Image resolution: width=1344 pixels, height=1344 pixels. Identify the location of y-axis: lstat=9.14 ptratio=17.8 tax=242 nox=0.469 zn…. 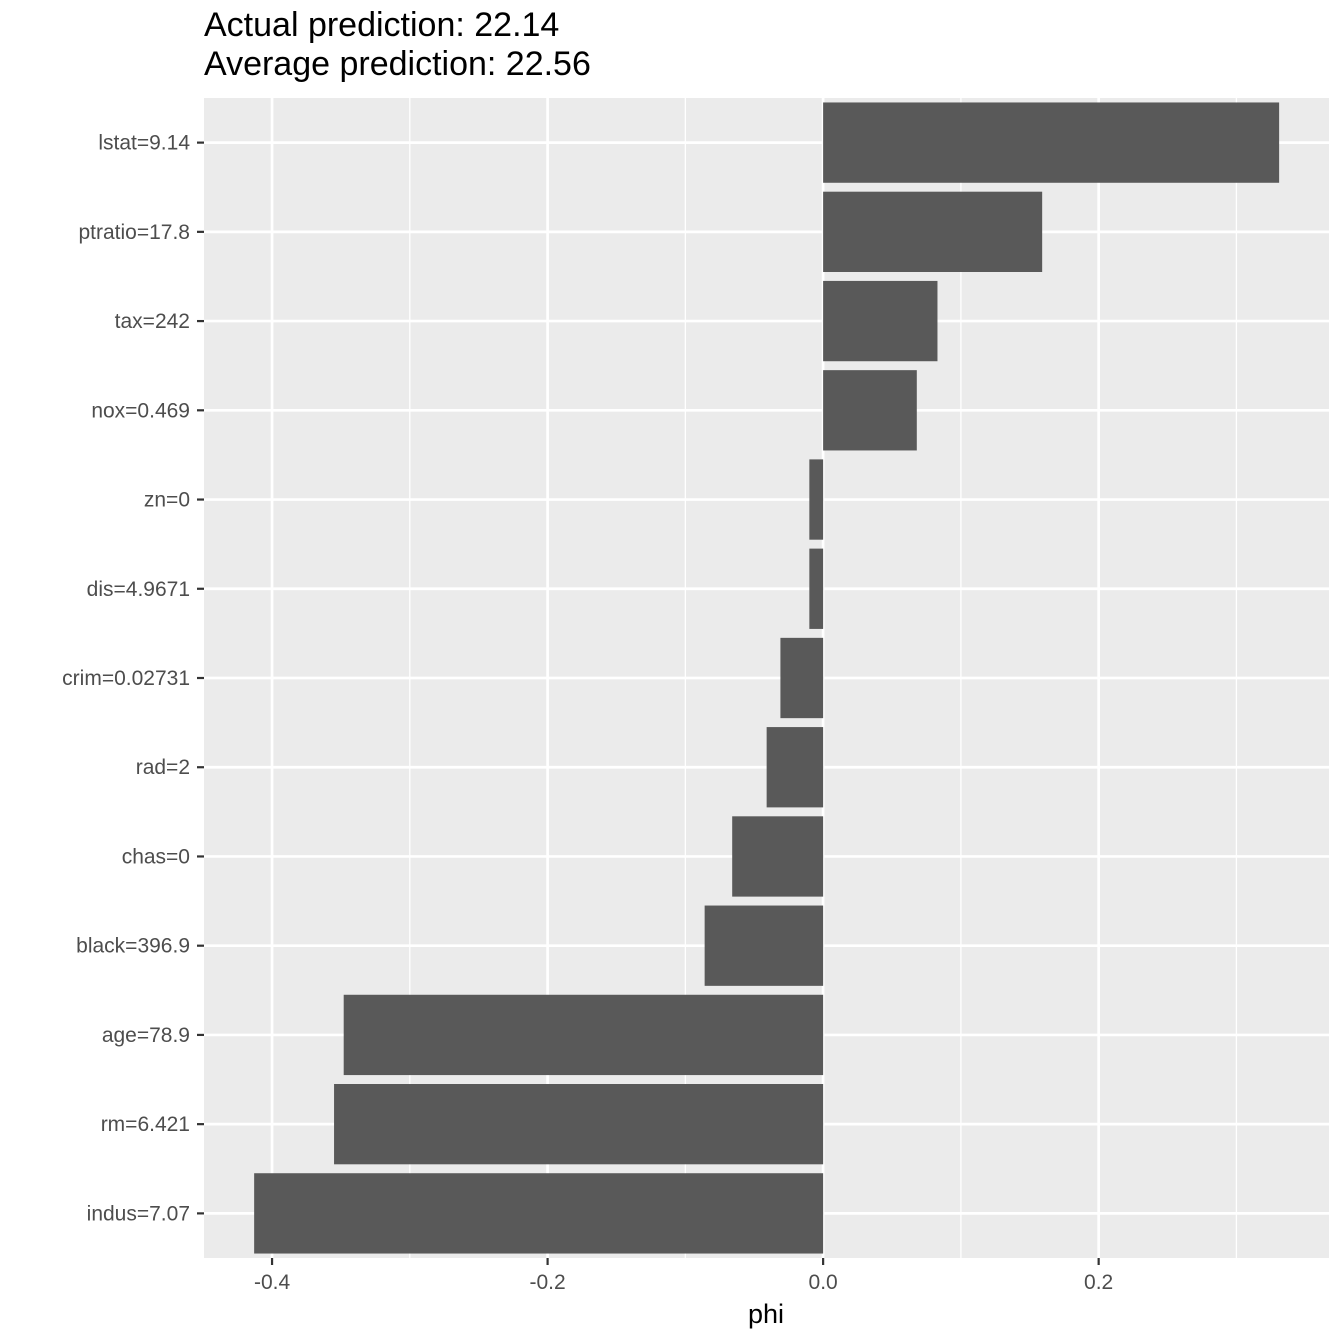
(133, 678).